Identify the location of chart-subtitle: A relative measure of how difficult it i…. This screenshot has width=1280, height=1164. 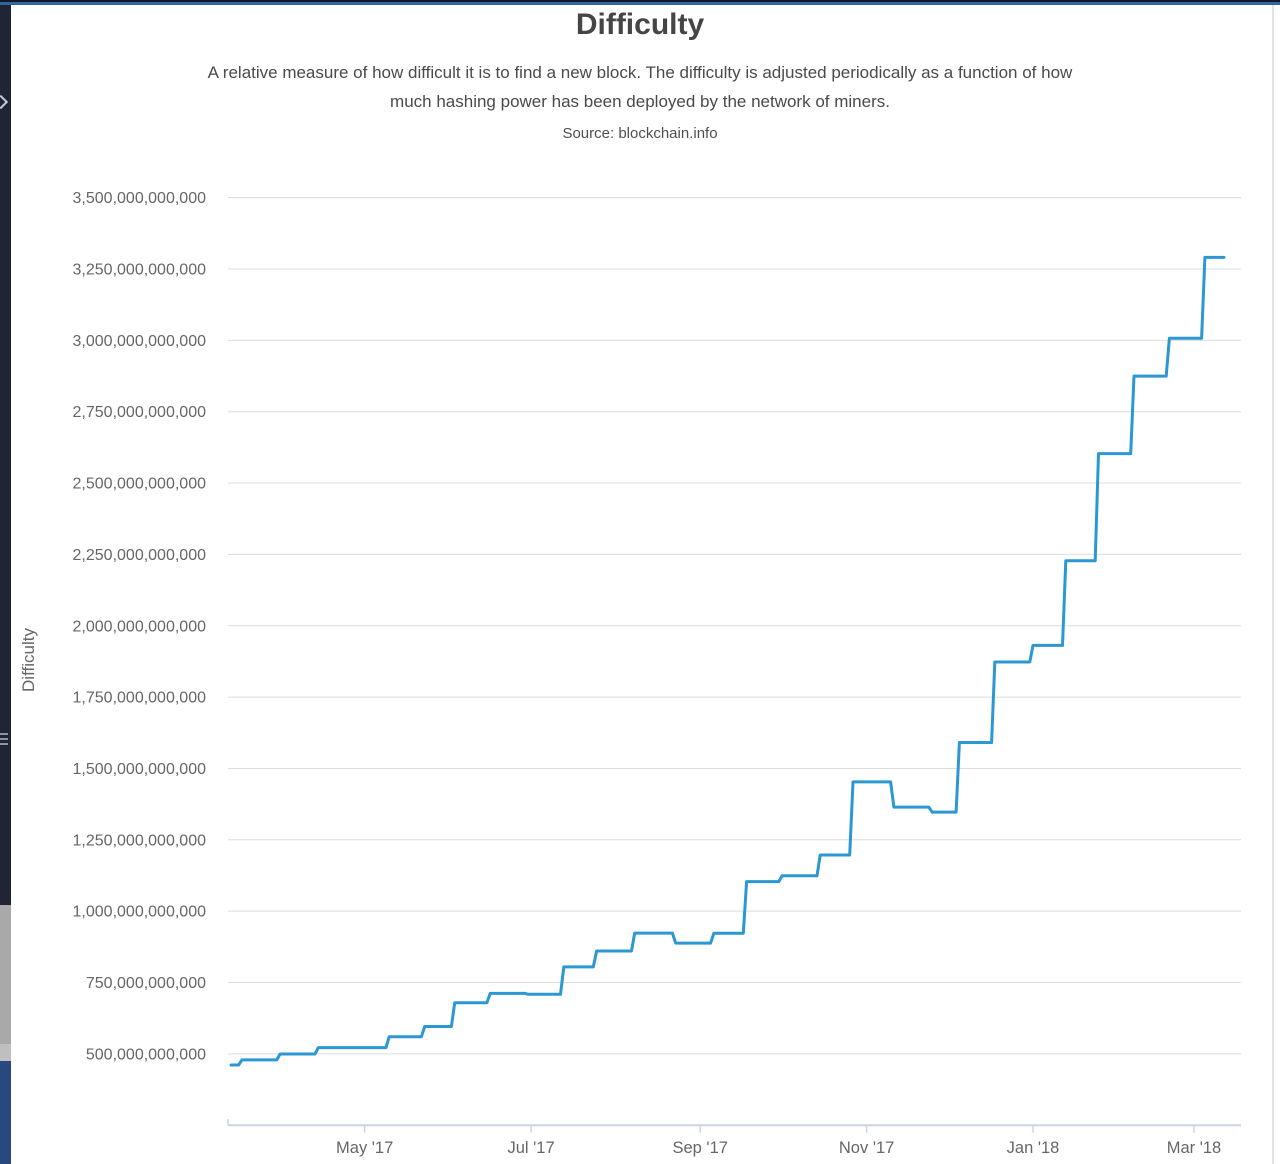
(640, 87).